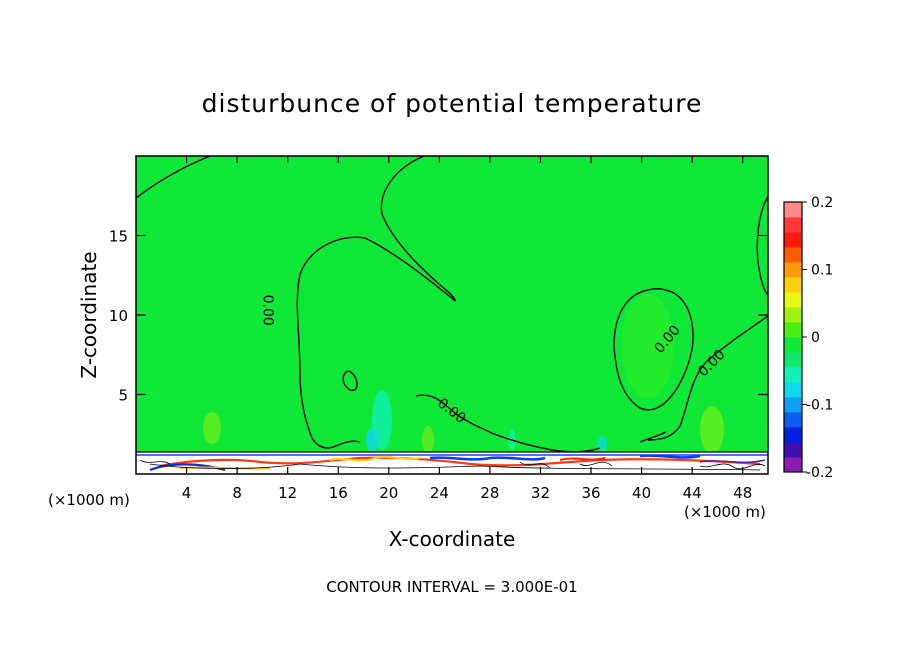  I want to click on footer-contour-interval: CONTOUR INTERVAL = 3.000E-01, so click(451, 587).